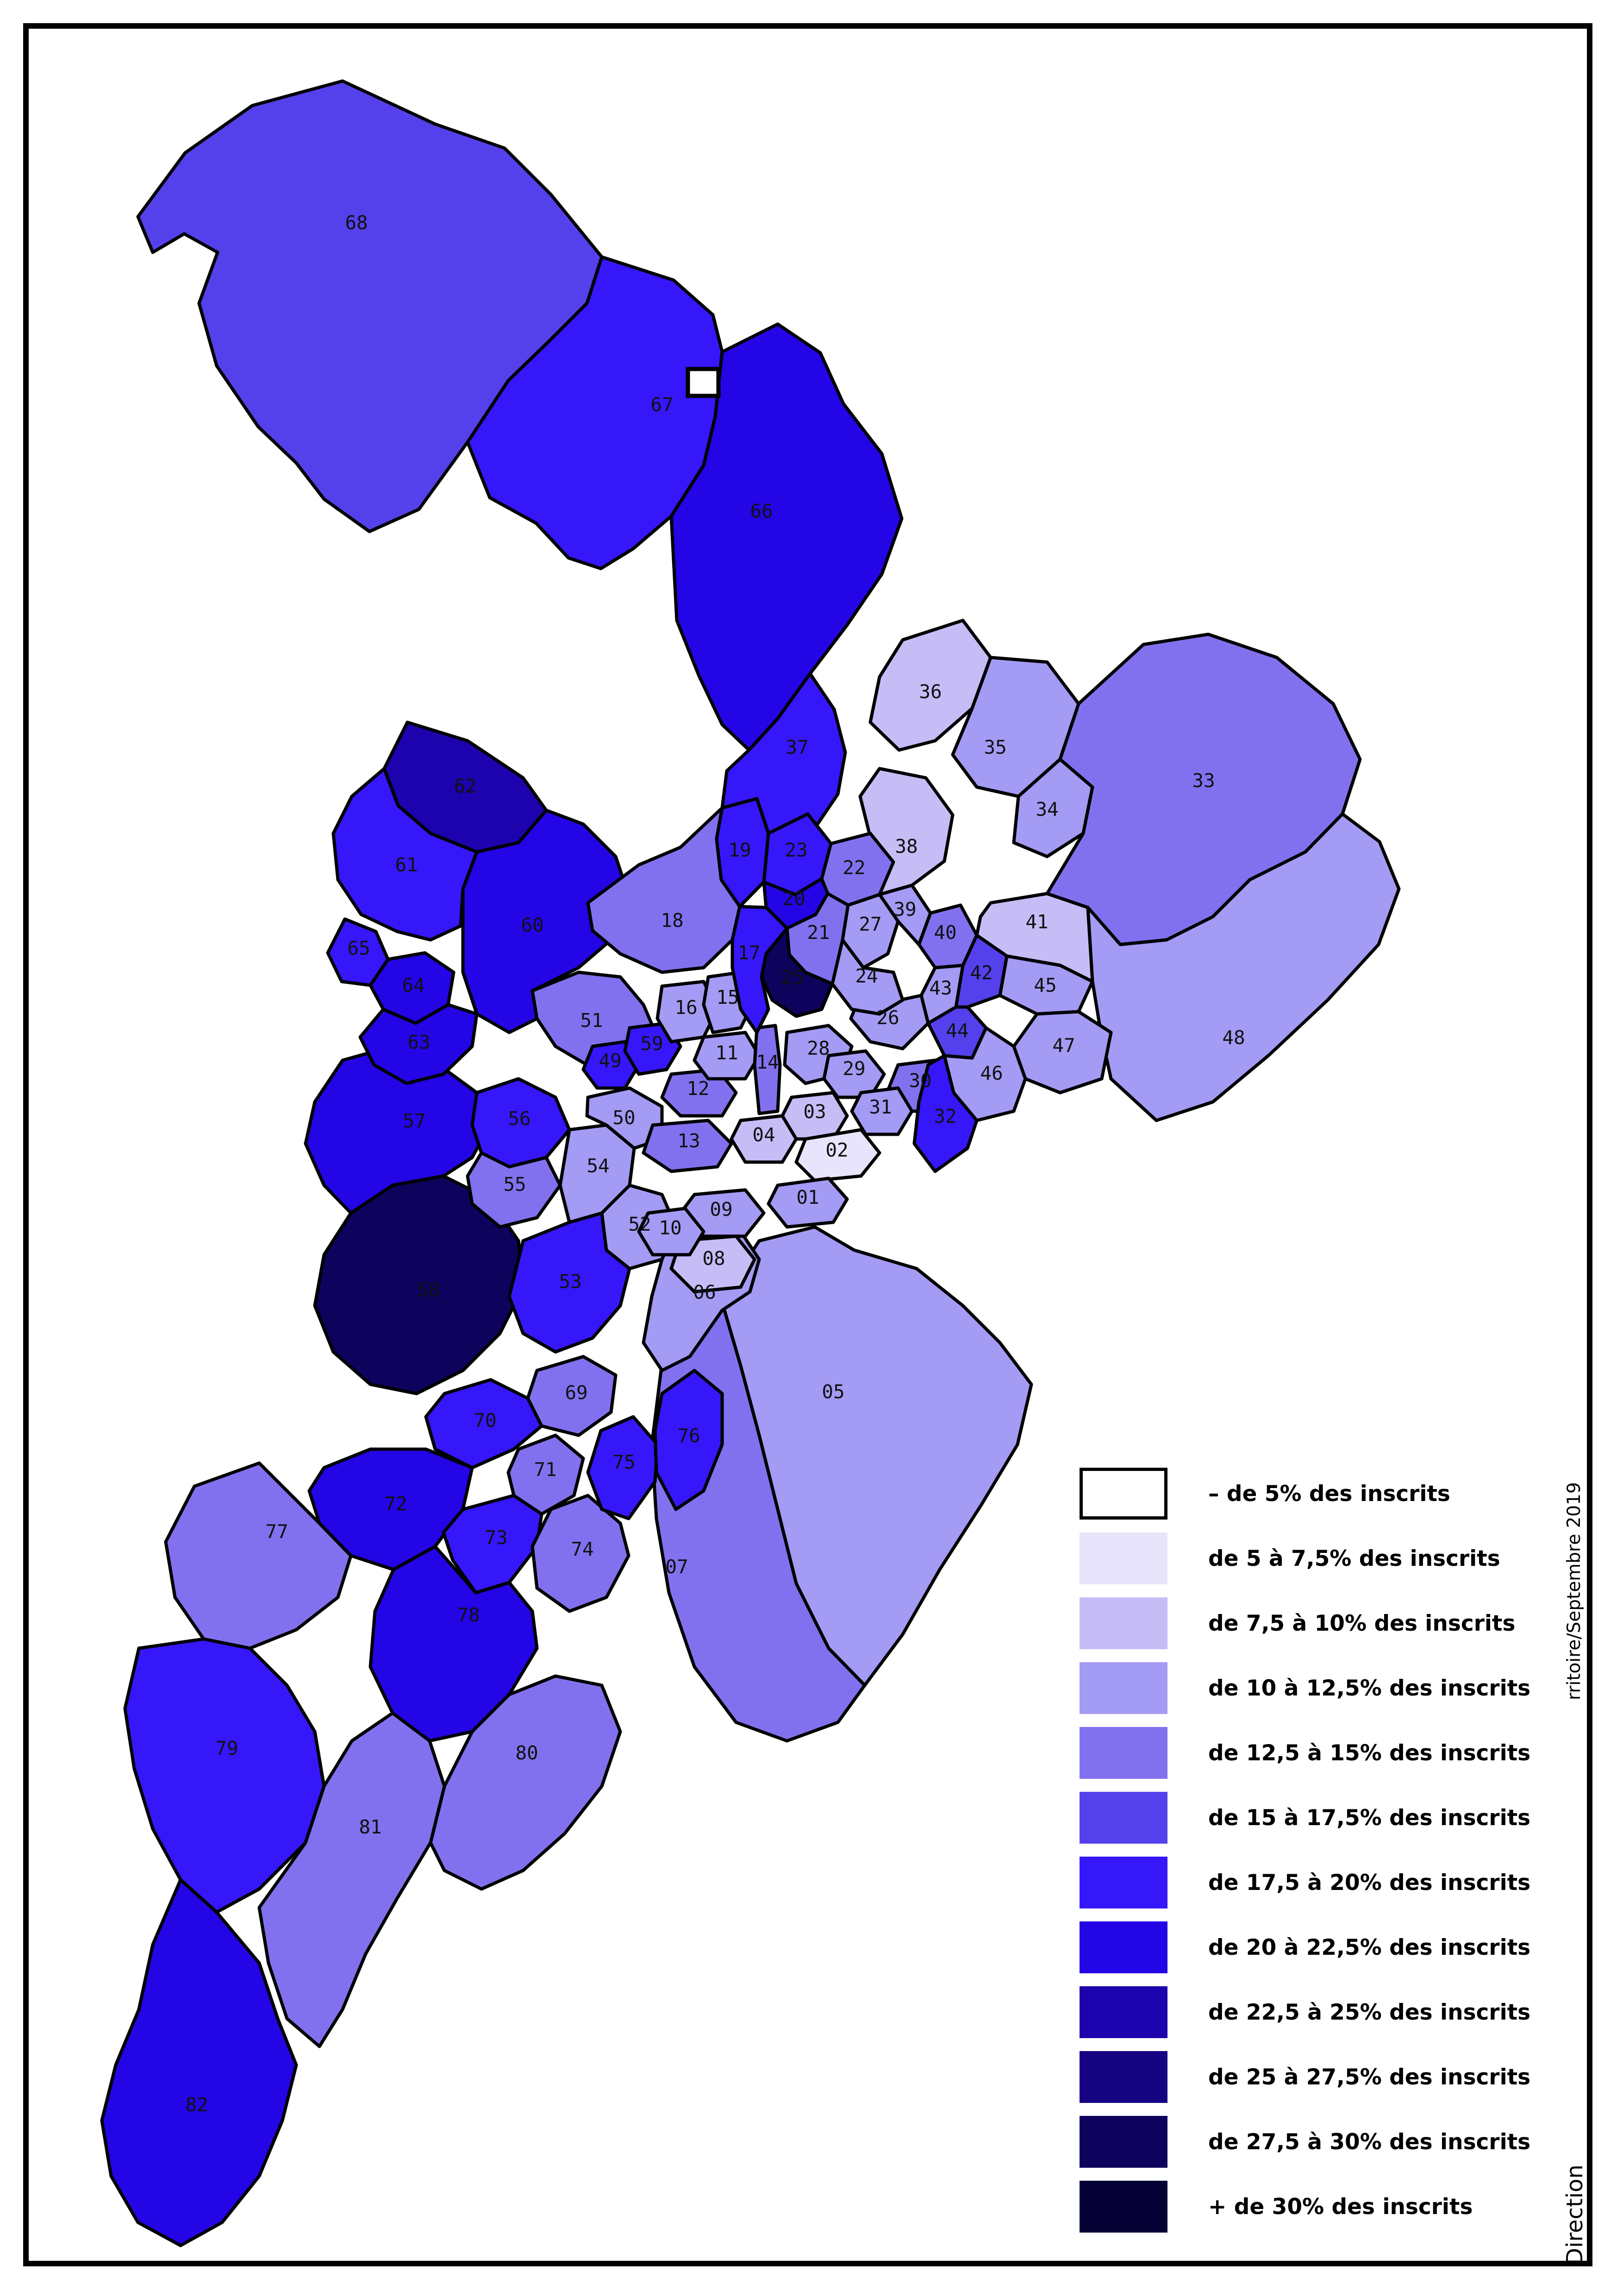 The width and height of the screenshot is (1623, 2296). Describe the element at coordinates (418, 1042) in the screenshot. I see `region-label-63: 63` at that location.